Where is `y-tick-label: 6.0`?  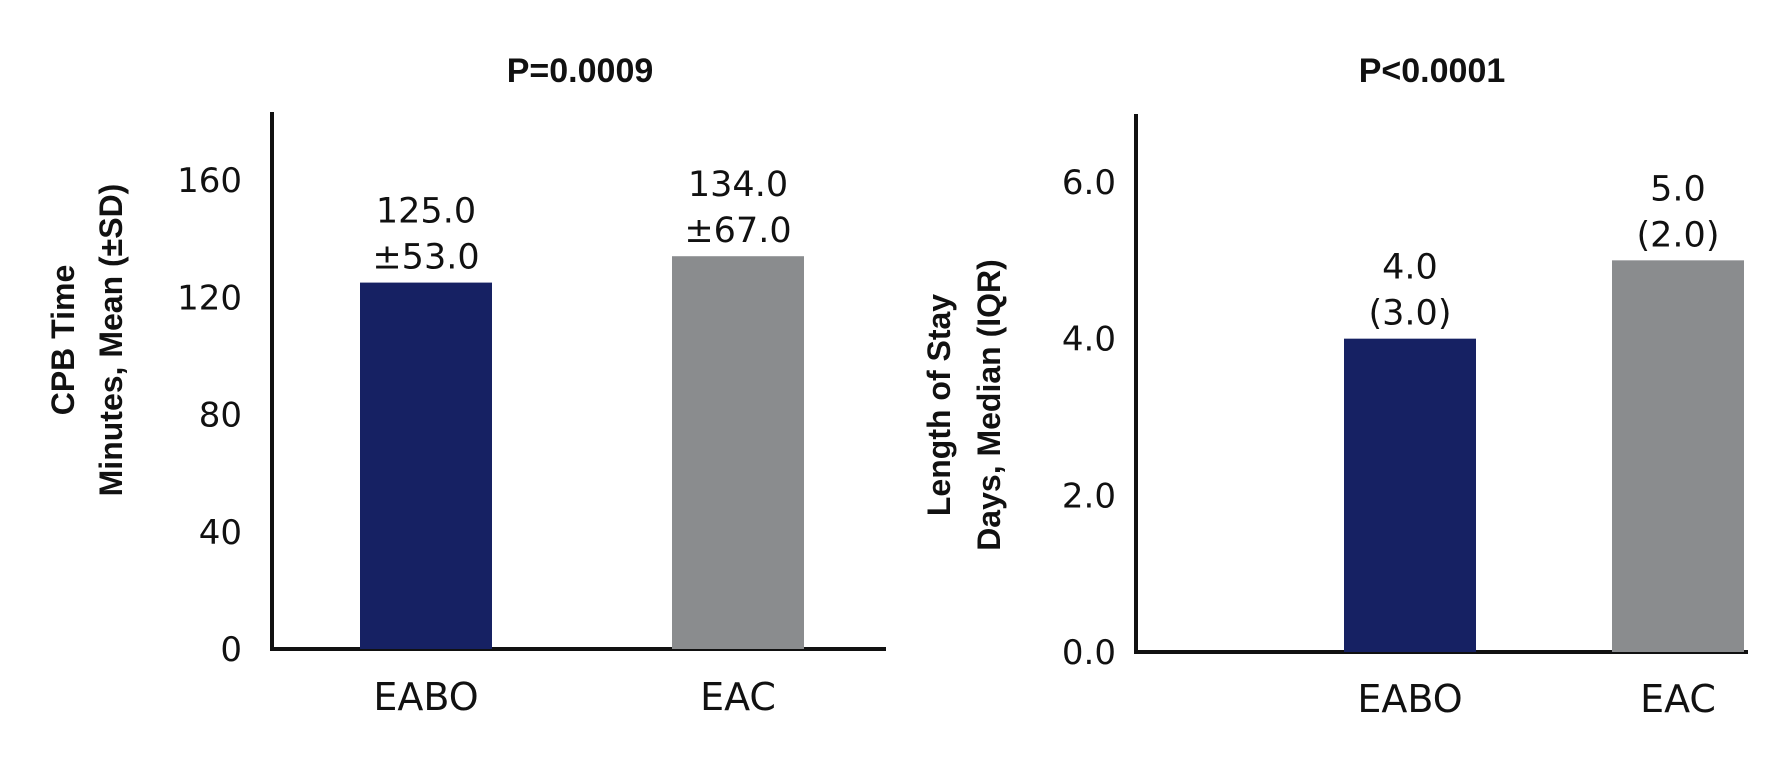 y-tick-label: 6.0 is located at coordinates (1089, 183).